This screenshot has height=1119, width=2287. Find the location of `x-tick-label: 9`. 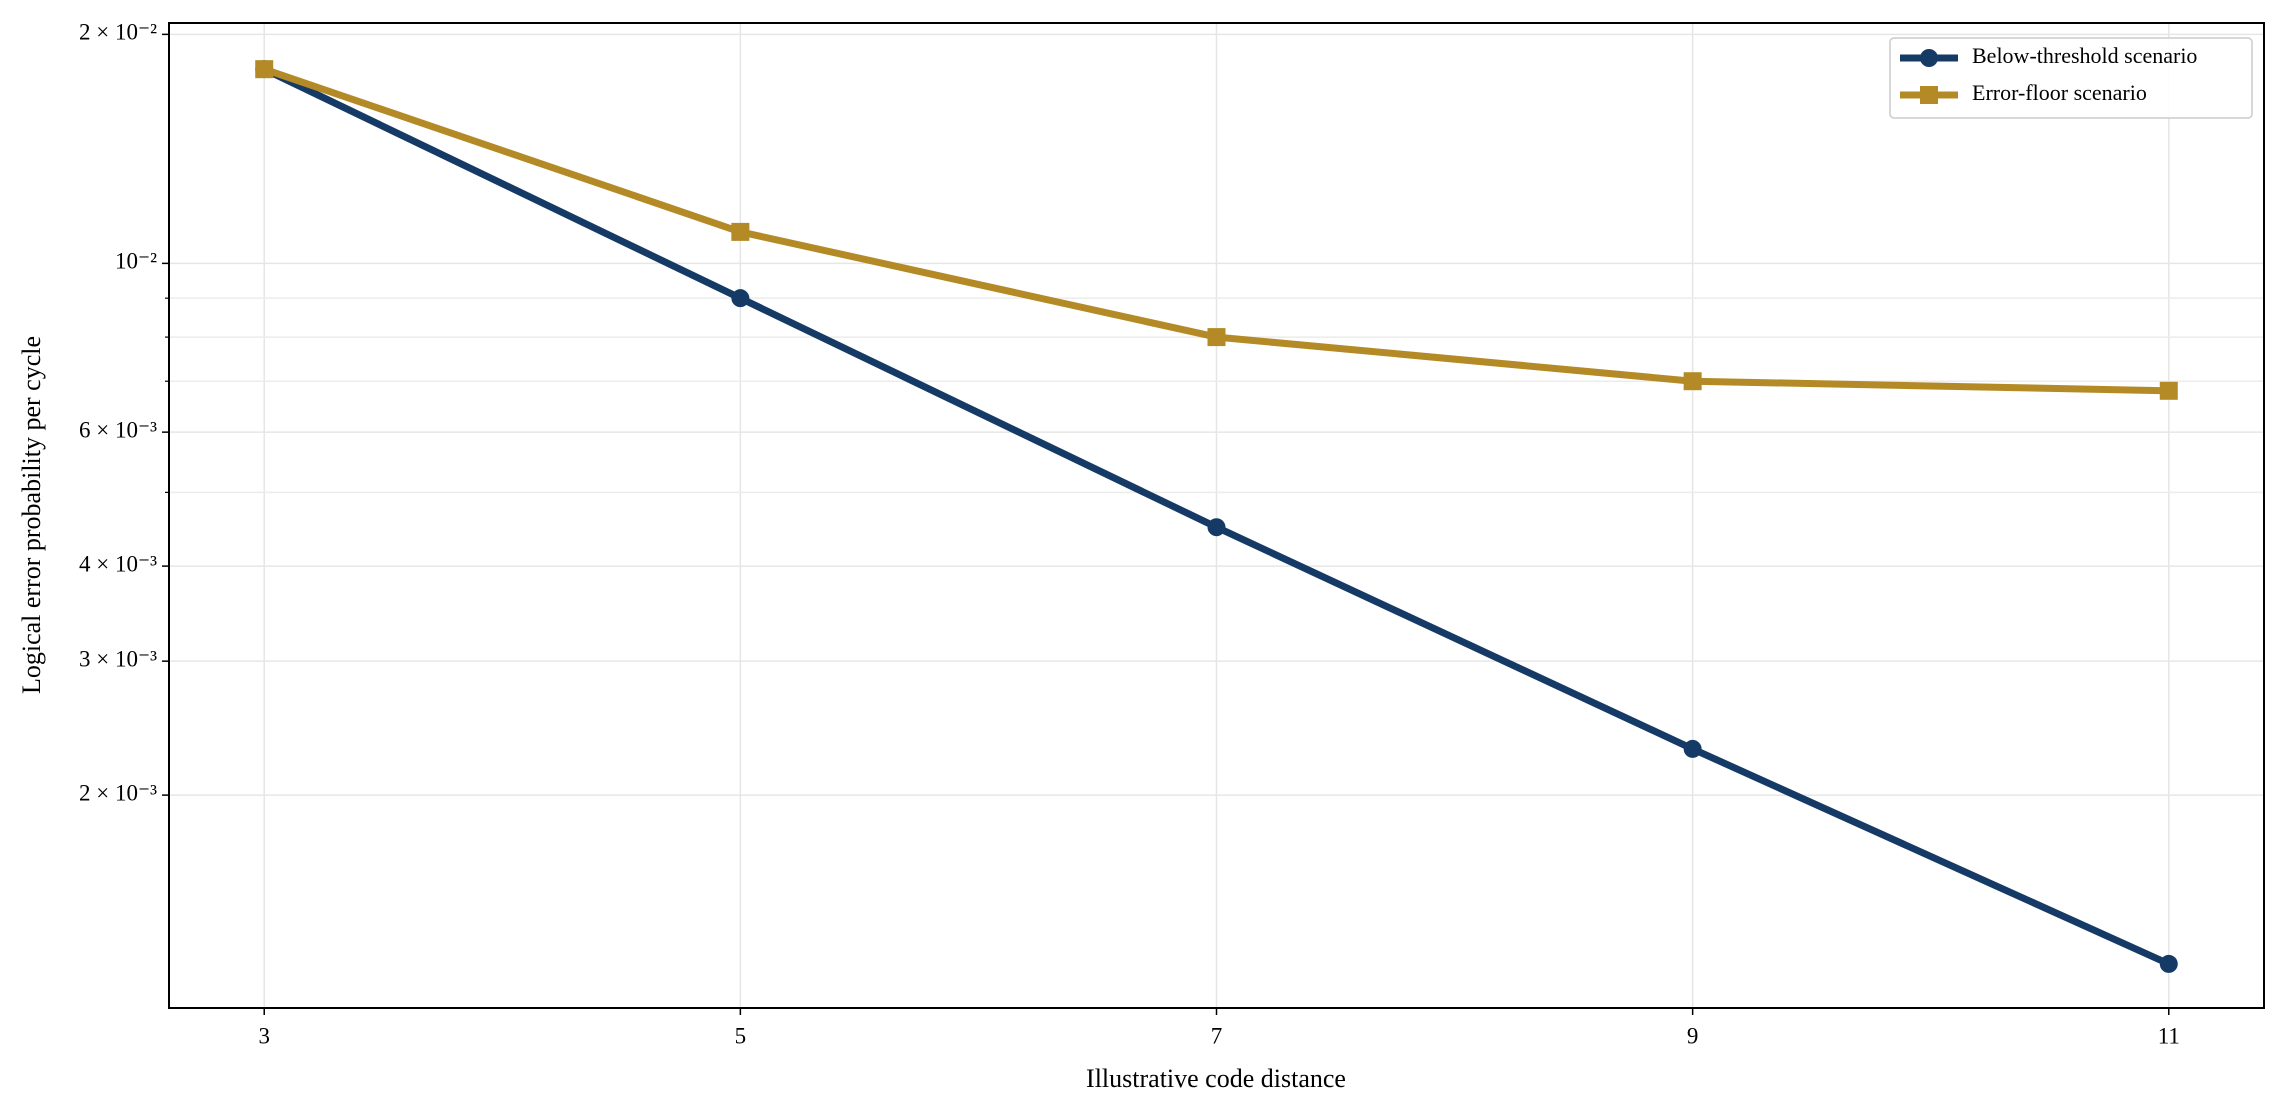

x-tick-label: 9 is located at coordinates (1693, 1035).